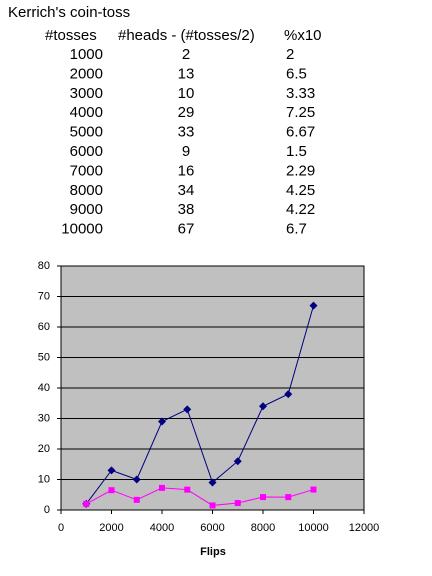  What do you see at coordinates (296, 151) in the screenshot?
I see `cell: 1.5` at bounding box center [296, 151].